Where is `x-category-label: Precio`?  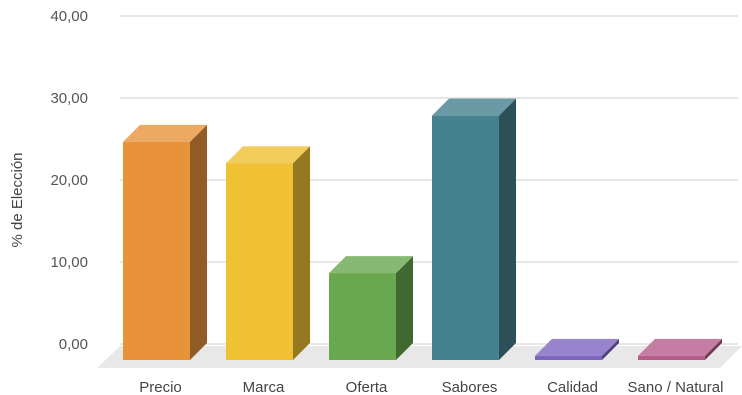 x-category-label: Precio is located at coordinates (160, 387).